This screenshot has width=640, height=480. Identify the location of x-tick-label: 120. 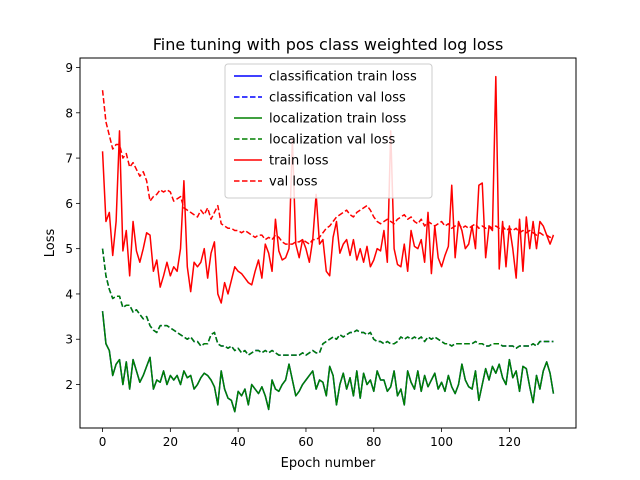
(509, 442).